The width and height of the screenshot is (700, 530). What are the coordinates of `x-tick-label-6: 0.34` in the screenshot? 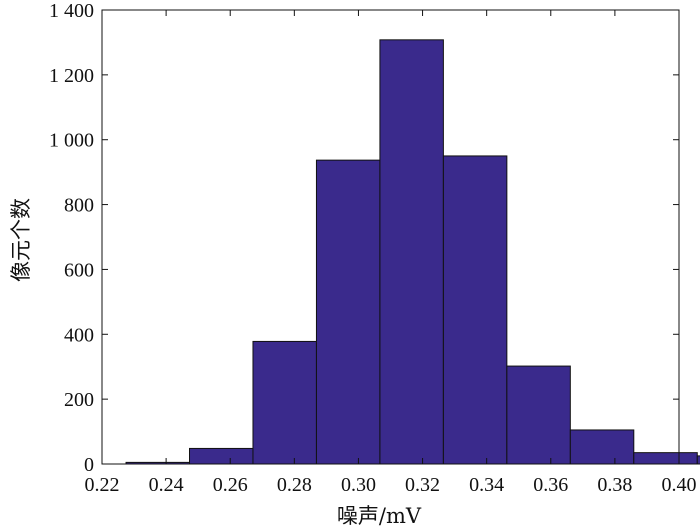 It's located at (486, 485).